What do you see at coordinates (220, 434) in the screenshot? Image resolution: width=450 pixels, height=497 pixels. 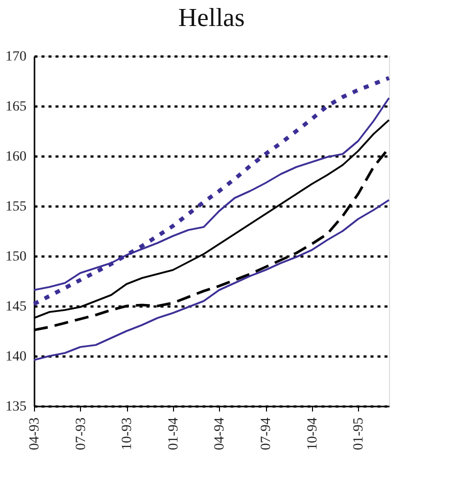 I see `x-tick-label: 04-94` at bounding box center [220, 434].